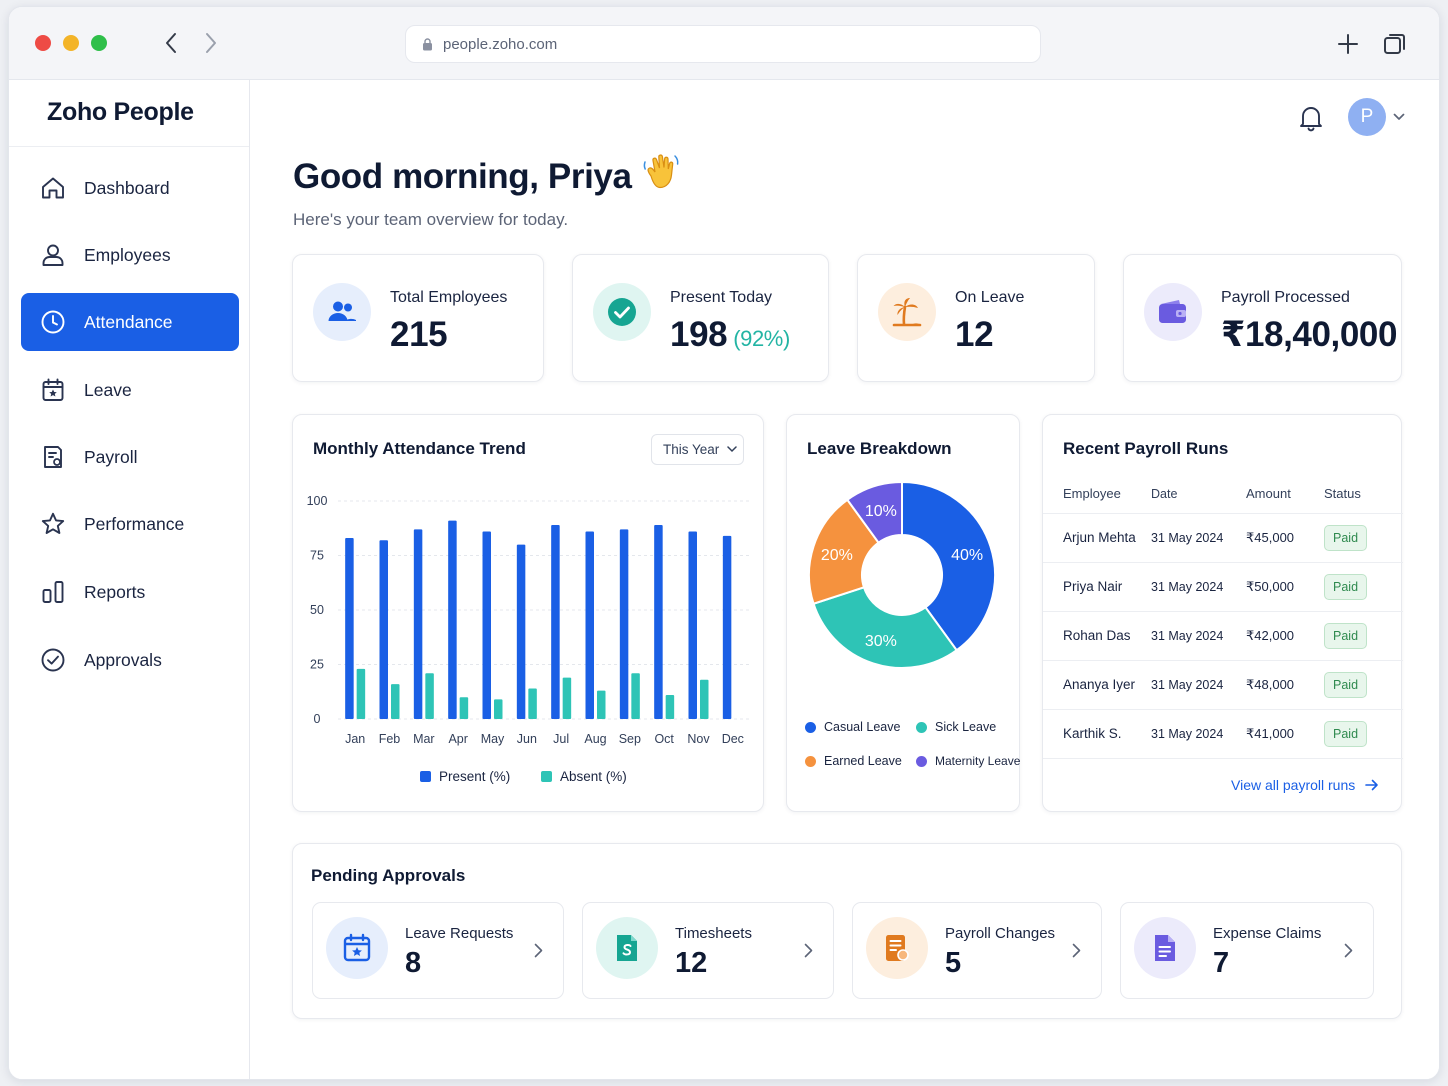  What do you see at coordinates (630, 739) in the screenshot?
I see `x-tick-label: Sep` at bounding box center [630, 739].